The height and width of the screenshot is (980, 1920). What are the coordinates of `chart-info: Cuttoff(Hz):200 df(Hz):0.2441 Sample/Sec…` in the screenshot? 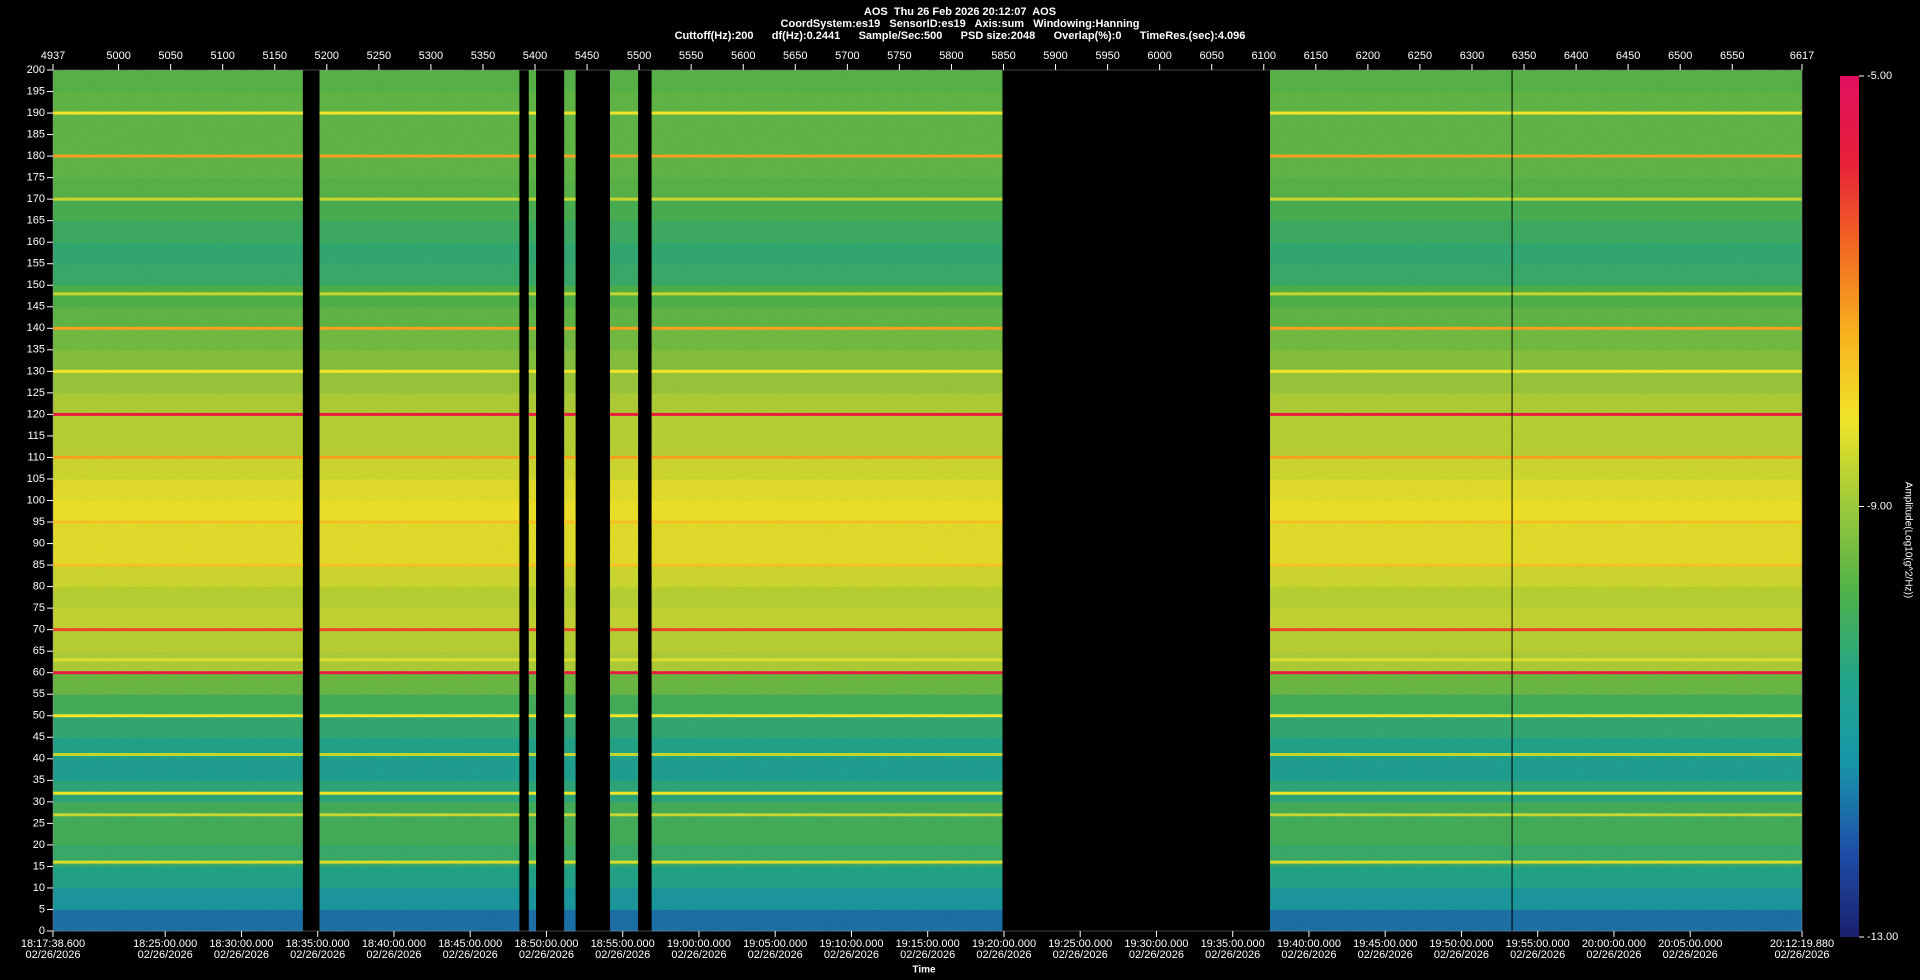 It's located at (960, 36).